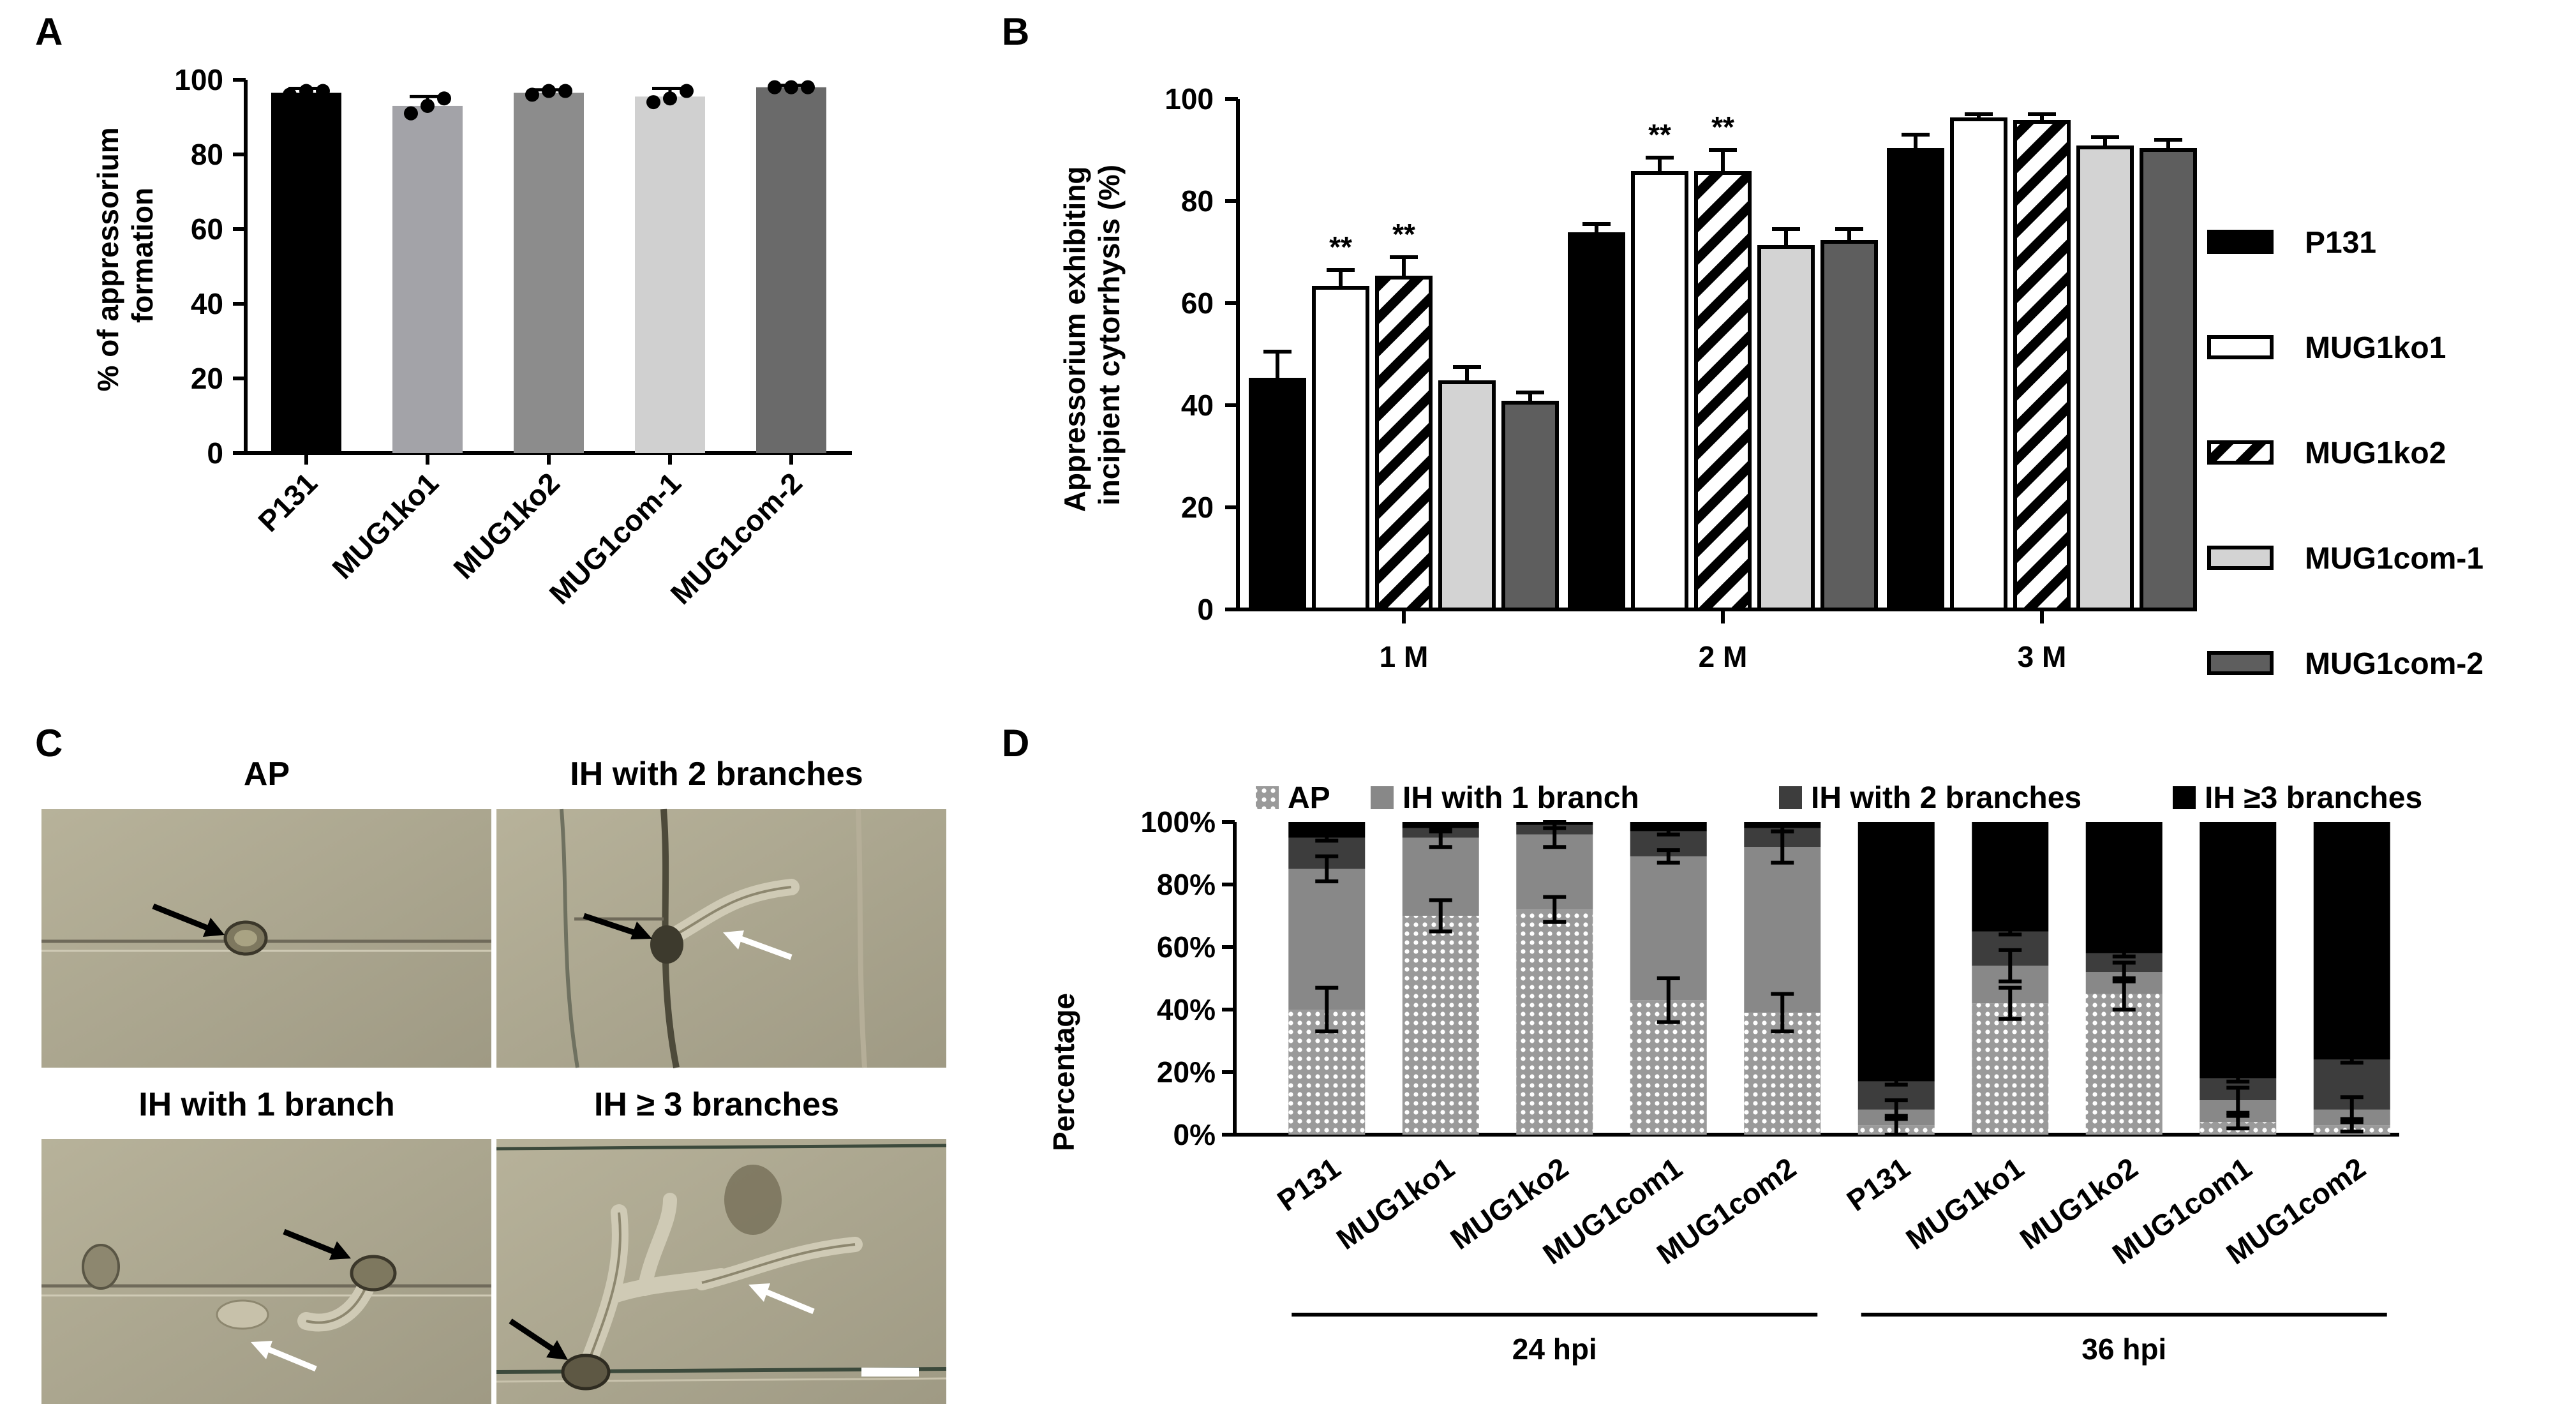 The width and height of the screenshot is (2576, 1418). Describe the element at coordinates (1723, 656) in the screenshot. I see `chart-b-xtick-label: 2 M` at that location.